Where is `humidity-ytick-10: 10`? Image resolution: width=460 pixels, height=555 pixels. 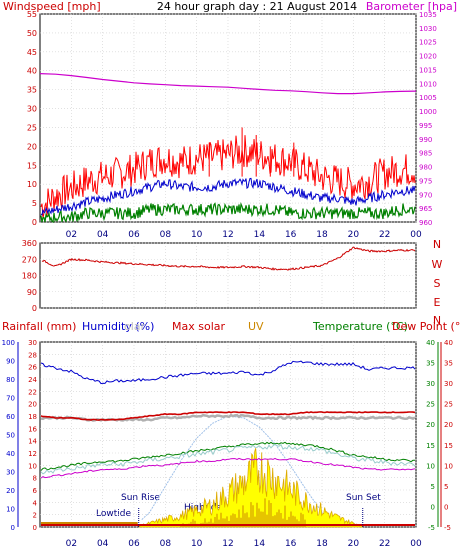
humidity-ytick-10: 10 is located at coordinates (10, 510).